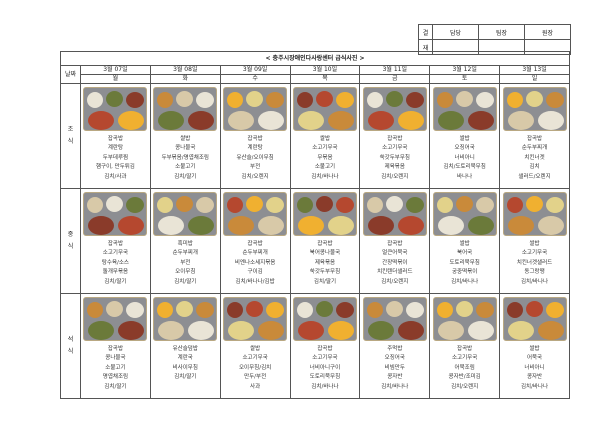 The image size is (600, 424). Describe the element at coordinates (464, 263) in the screenshot. I see `menu-list: 쌀밥 북어국 도토리묵무침 궁중떡볶이 김치/바나나` at that location.